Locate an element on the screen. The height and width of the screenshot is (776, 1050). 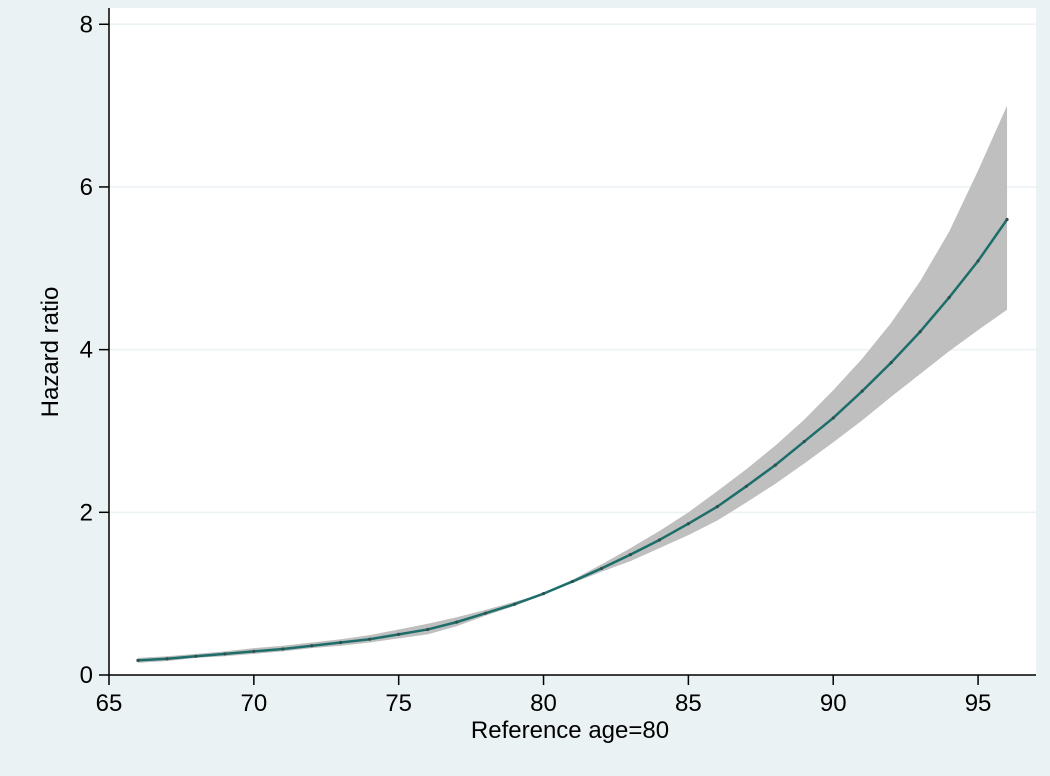
x-tick-label-0: 65 is located at coordinates (109, 703).